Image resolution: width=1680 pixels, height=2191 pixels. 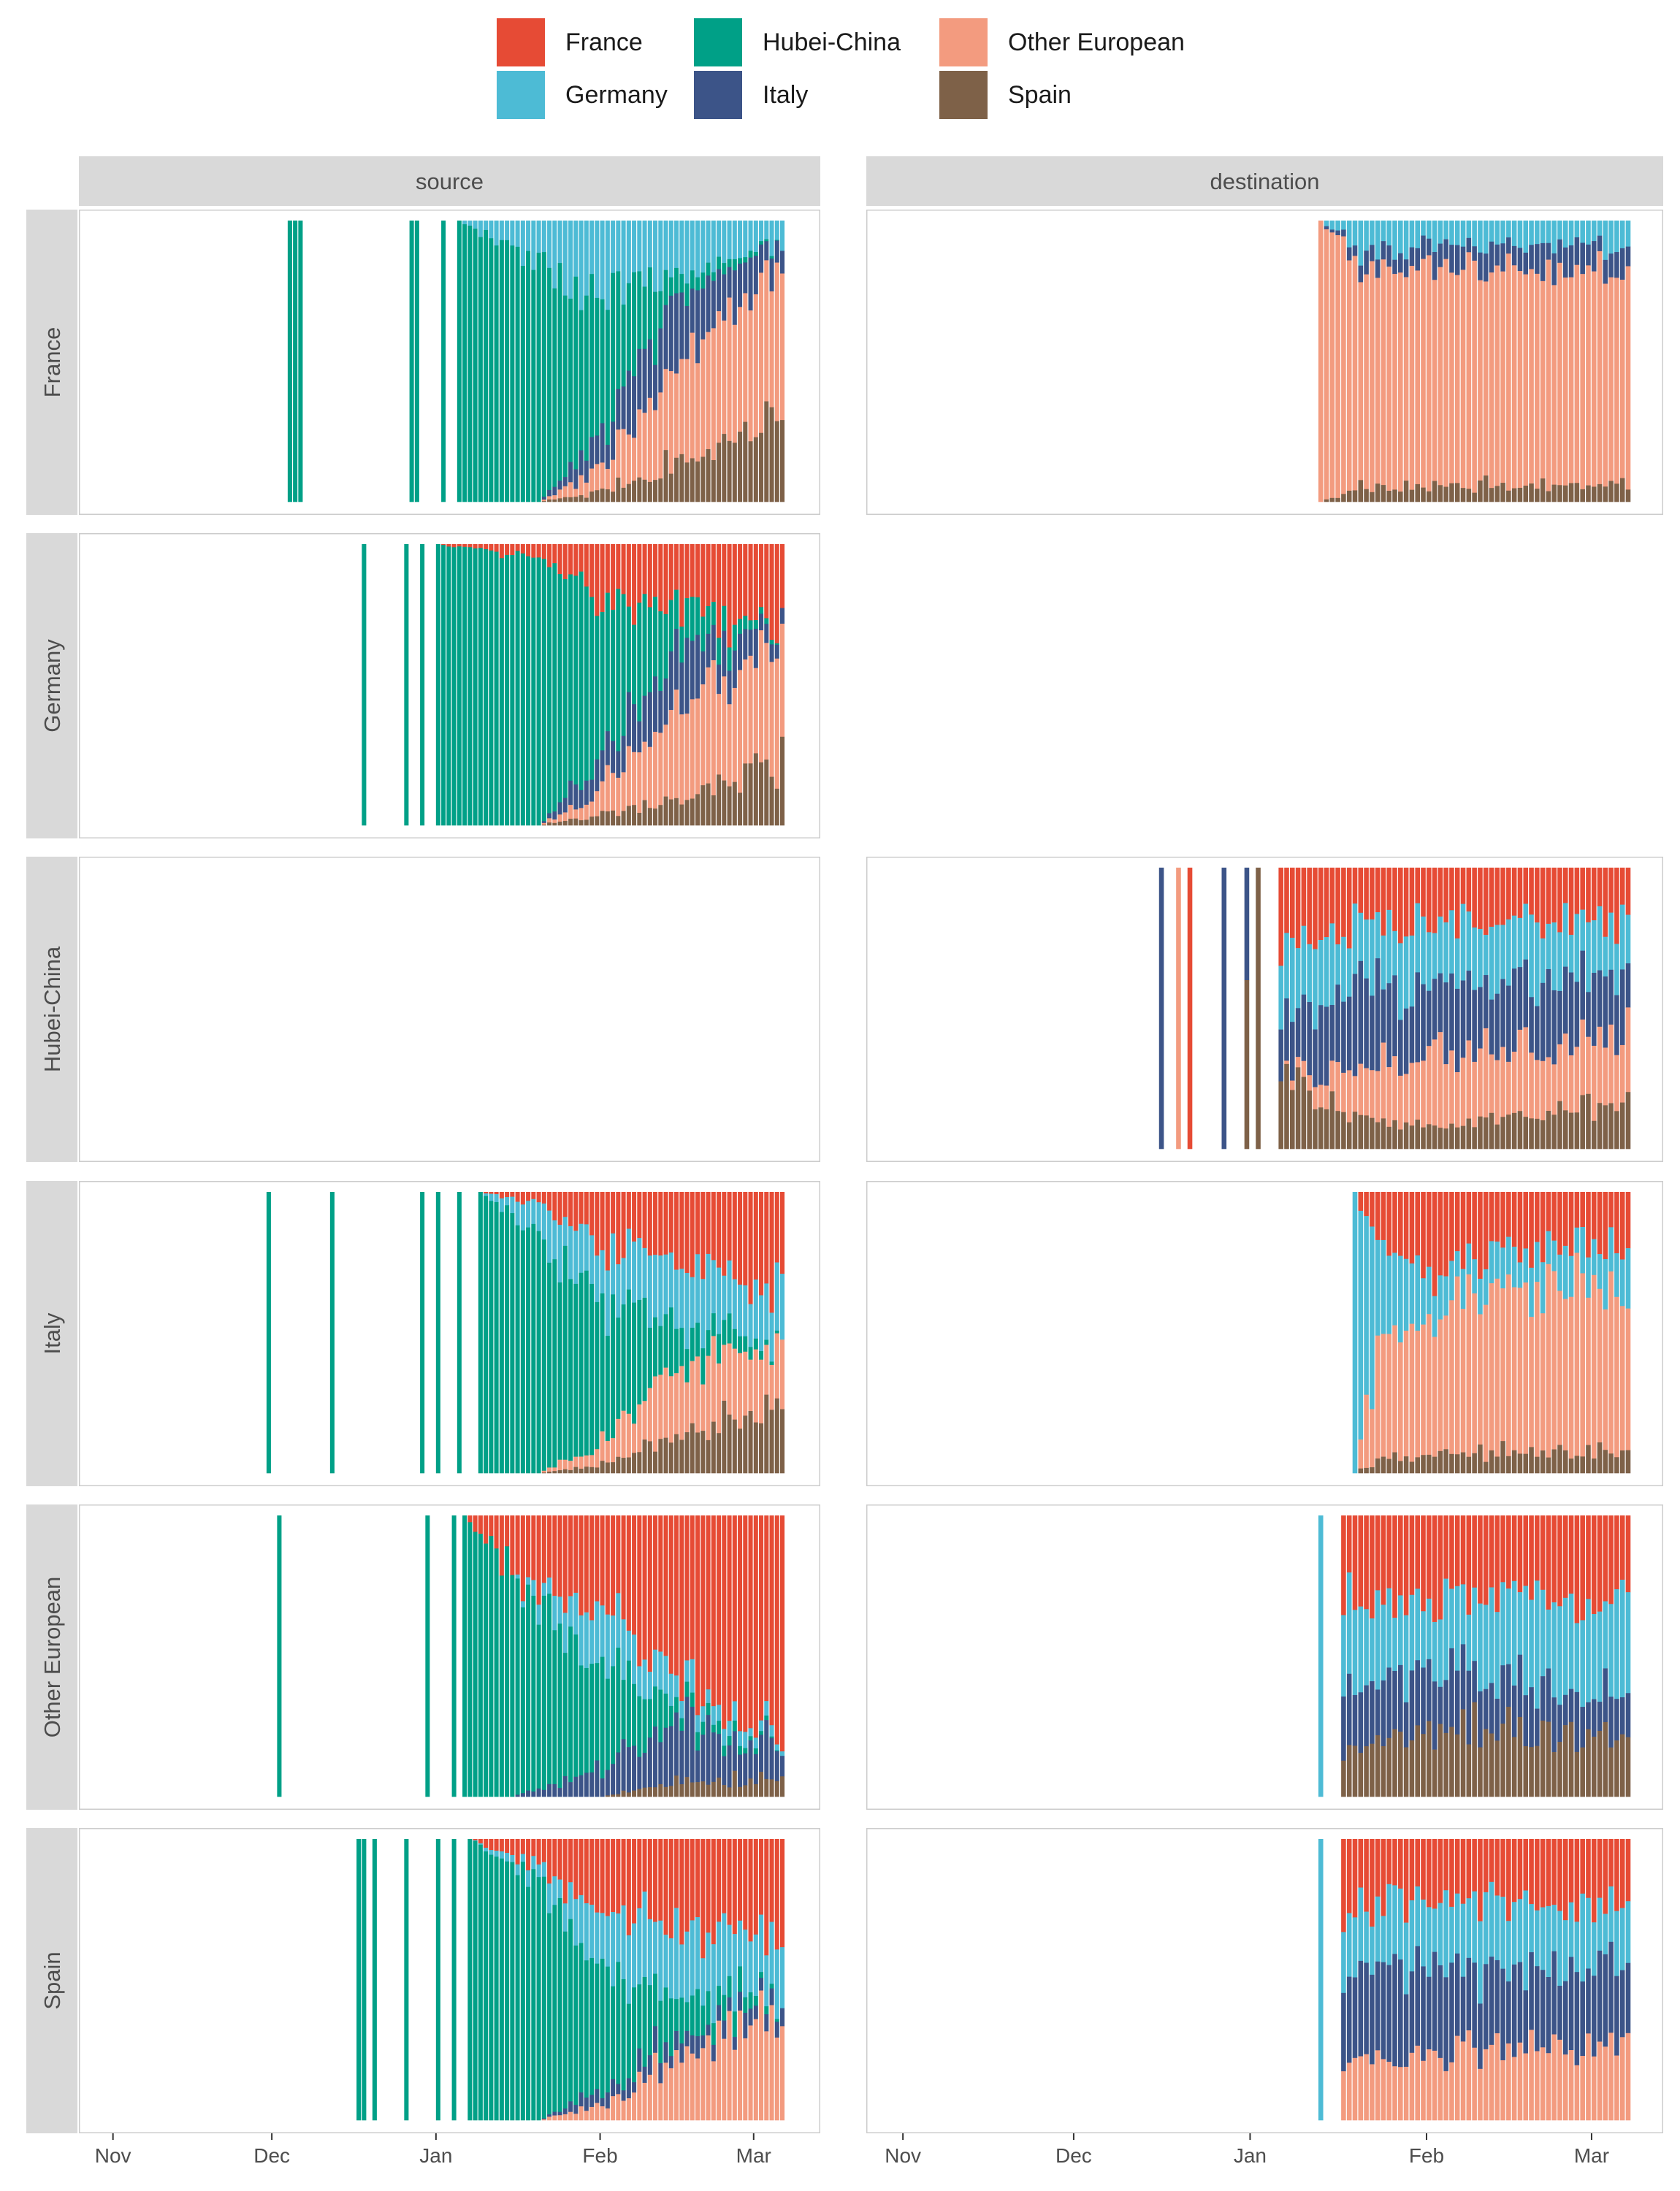 What do you see at coordinates (665, 1455) in the screenshot?
I see `bar-italy-source-35-spain` at bounding box center [665, 1455].